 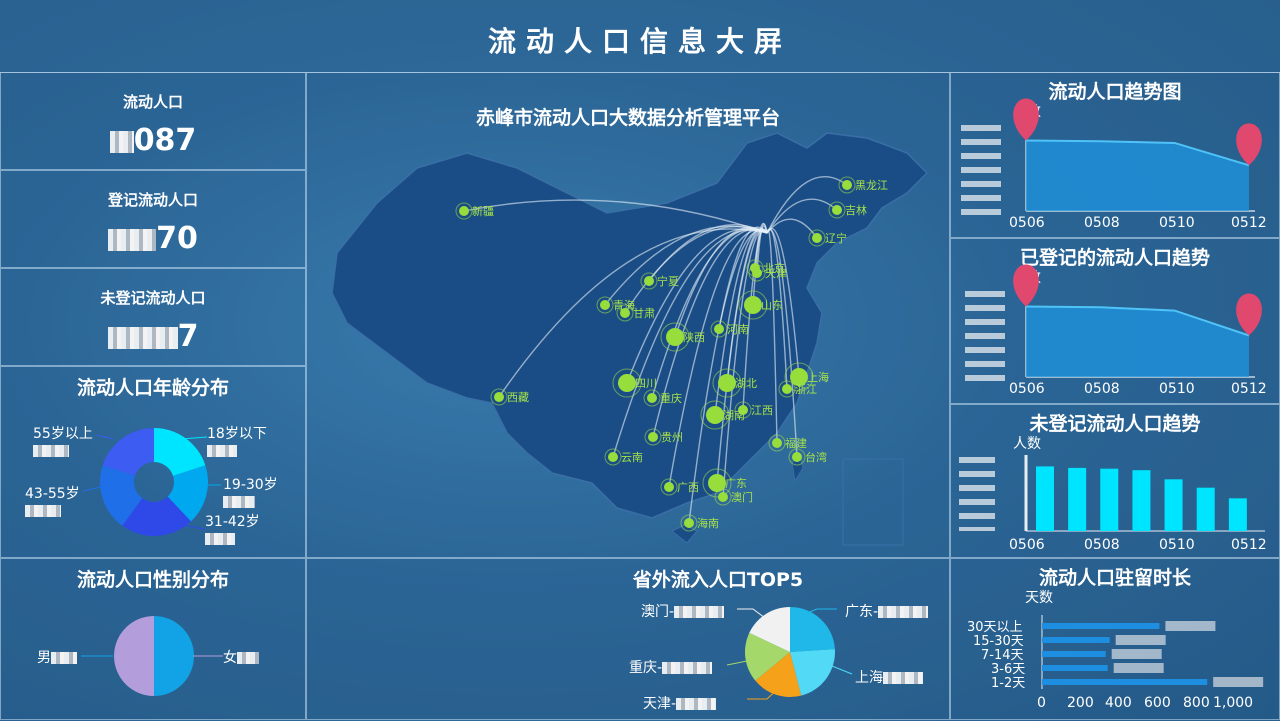 I want to click on page-title: 流动人口信息大屏, so click(x=639, y=41).